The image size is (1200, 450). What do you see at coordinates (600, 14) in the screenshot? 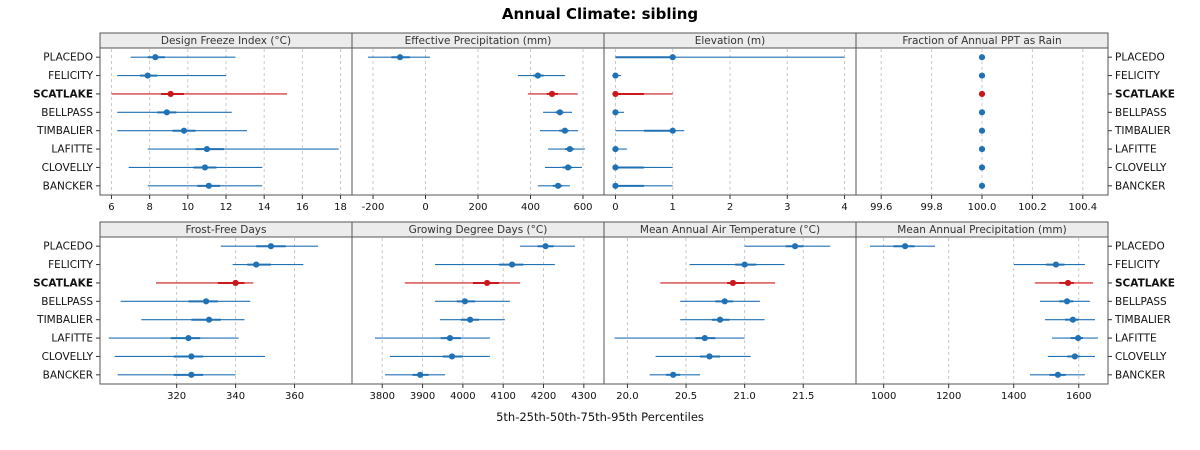
I see `chart-title: Annual Climate: sibling` at bounding box center [600, 14].